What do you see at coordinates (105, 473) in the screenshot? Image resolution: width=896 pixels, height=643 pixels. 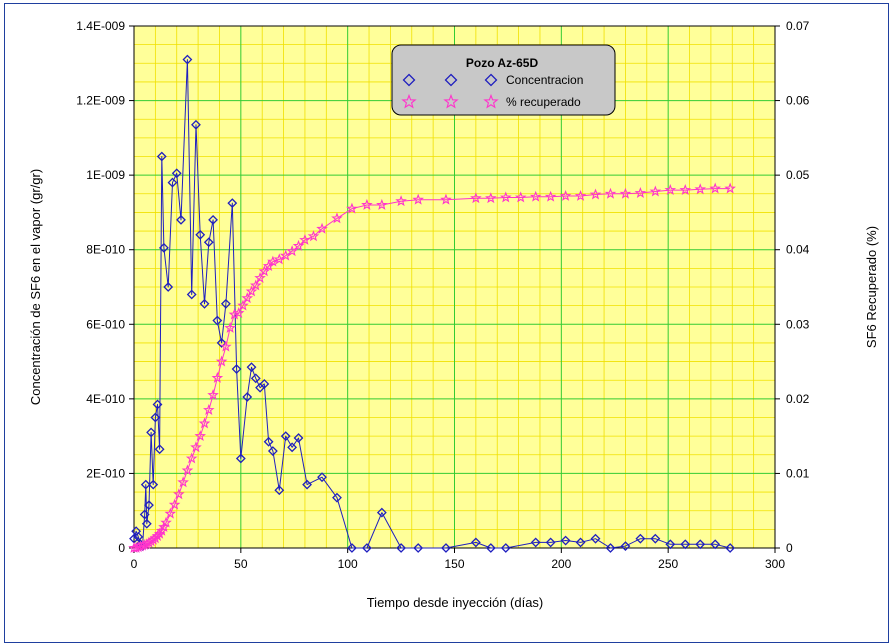 I see `y-left-tick-label: 2E-010` at bounding box center [105, 473].